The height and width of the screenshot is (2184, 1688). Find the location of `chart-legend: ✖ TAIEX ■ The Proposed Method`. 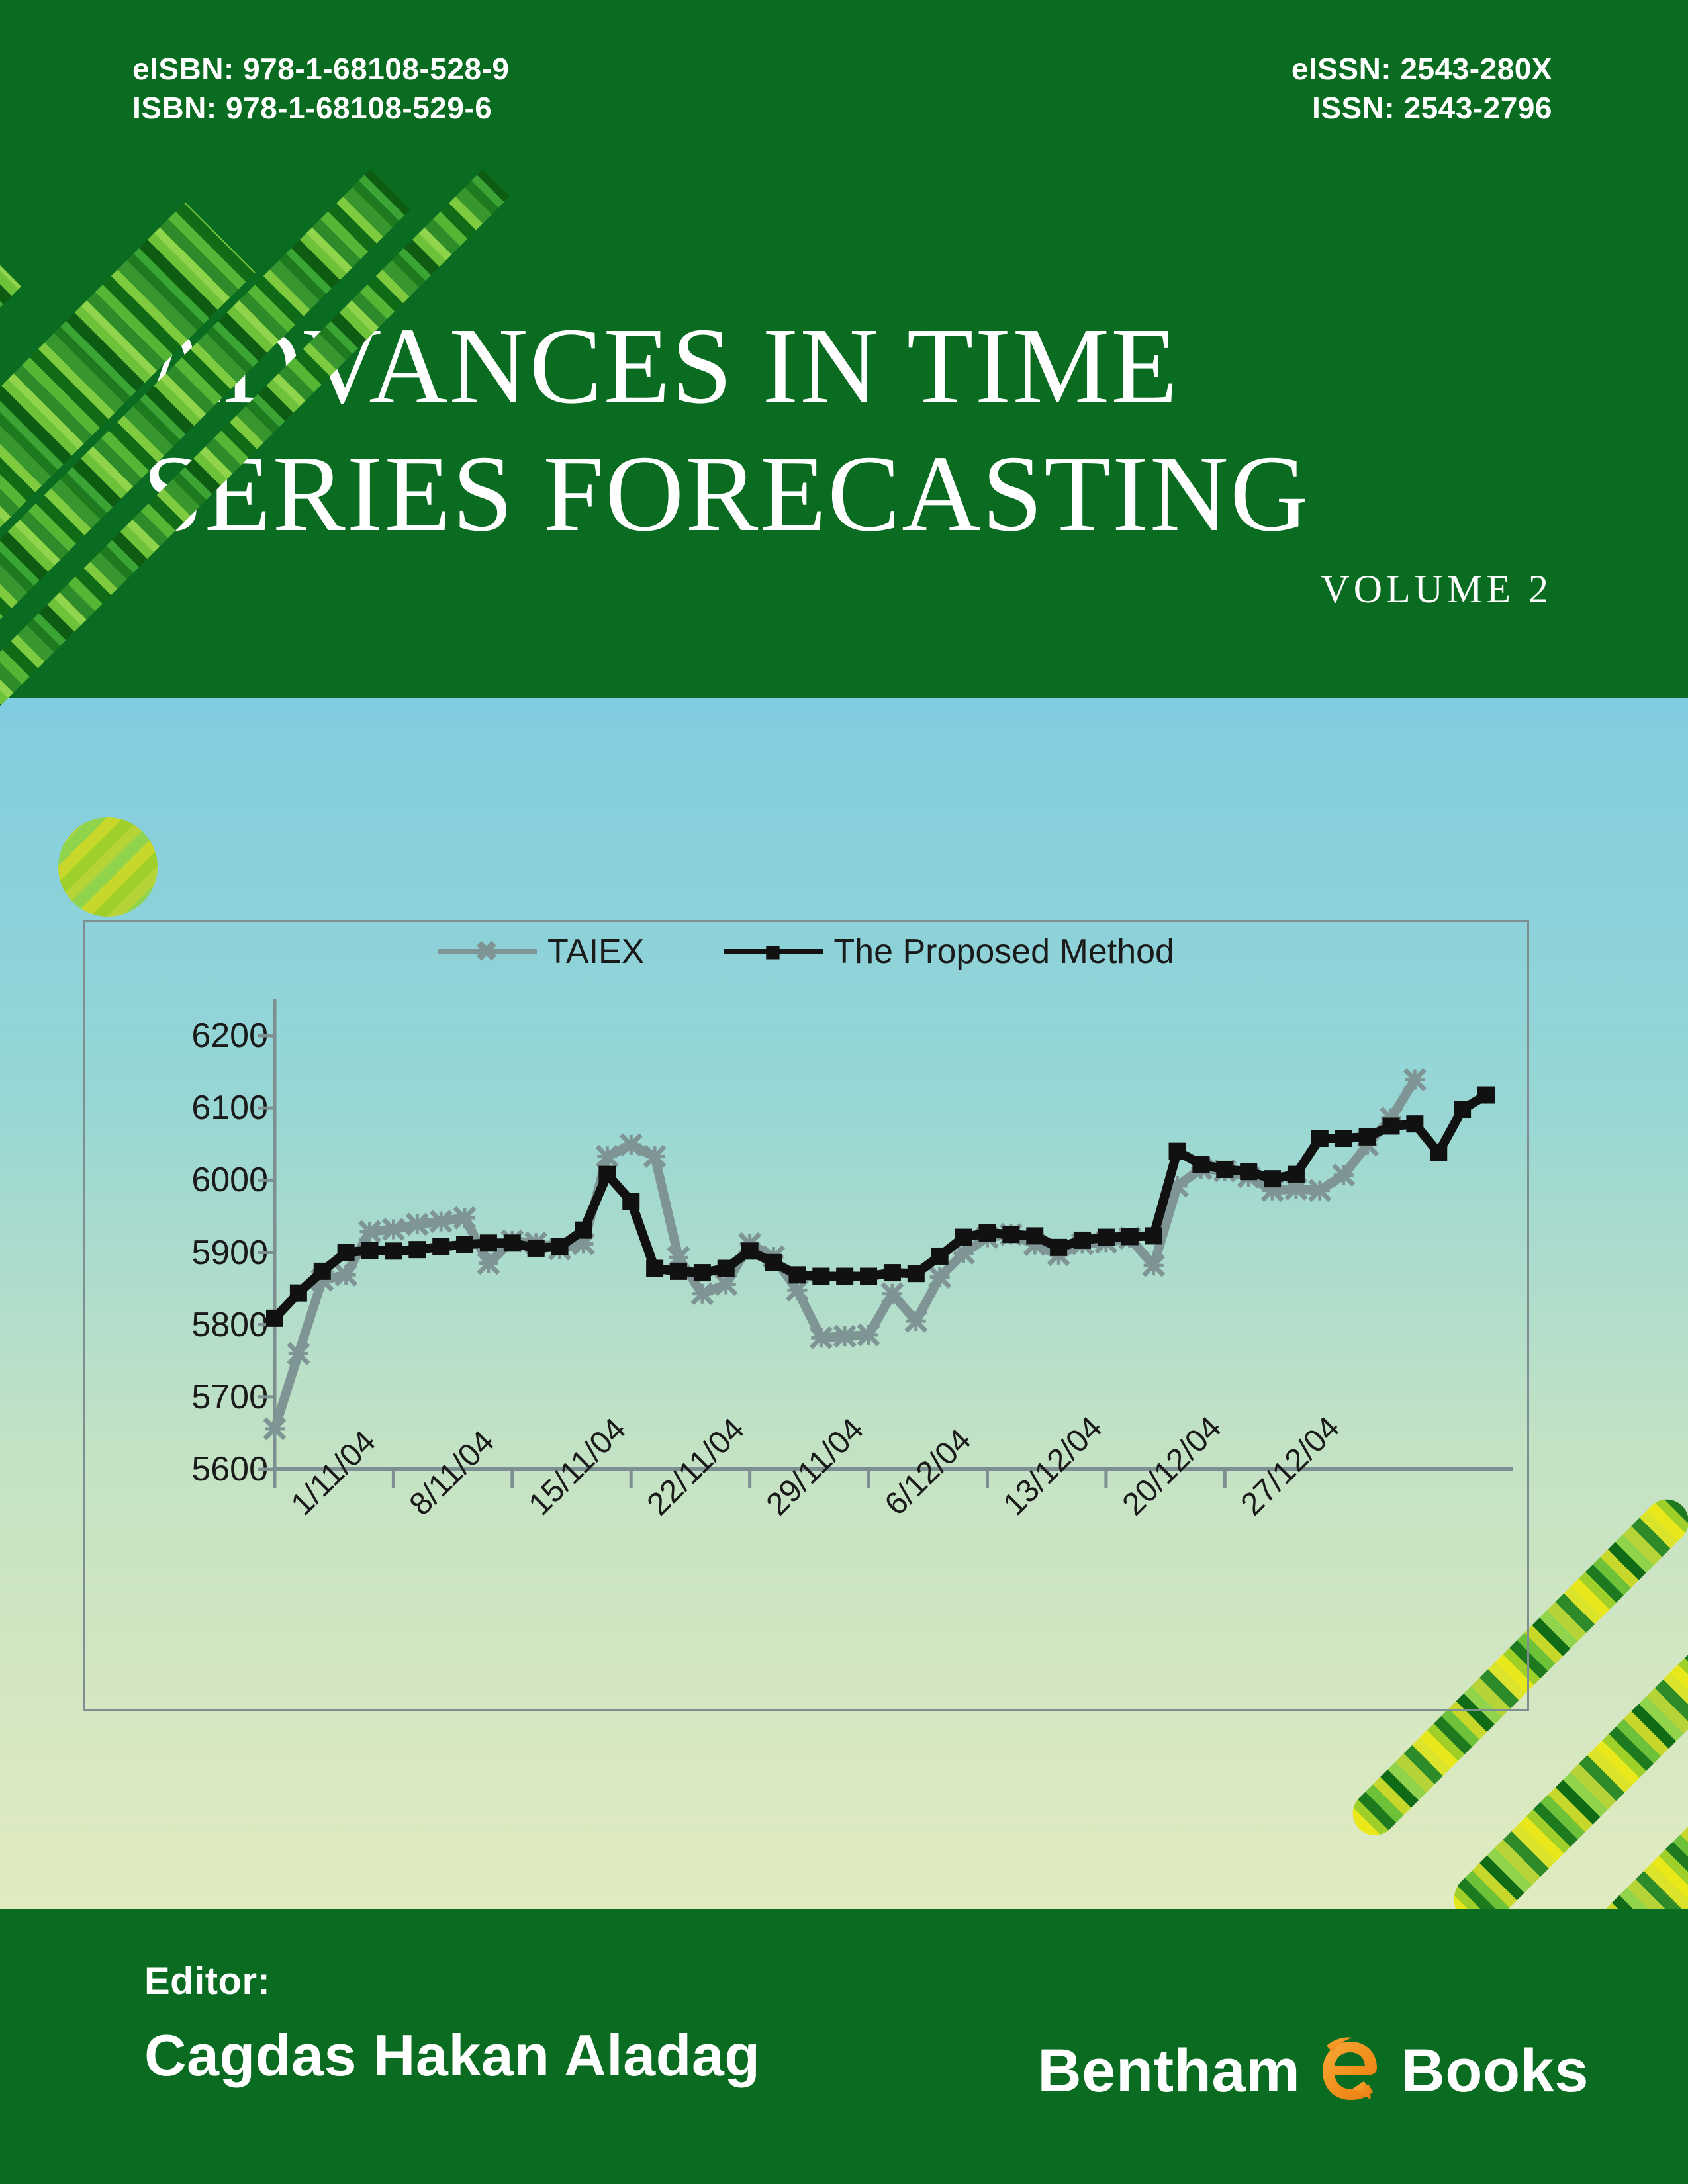

chart-legend: ✖ TAIEX ■ The Proposed Method is located at coordinates (806, 952).